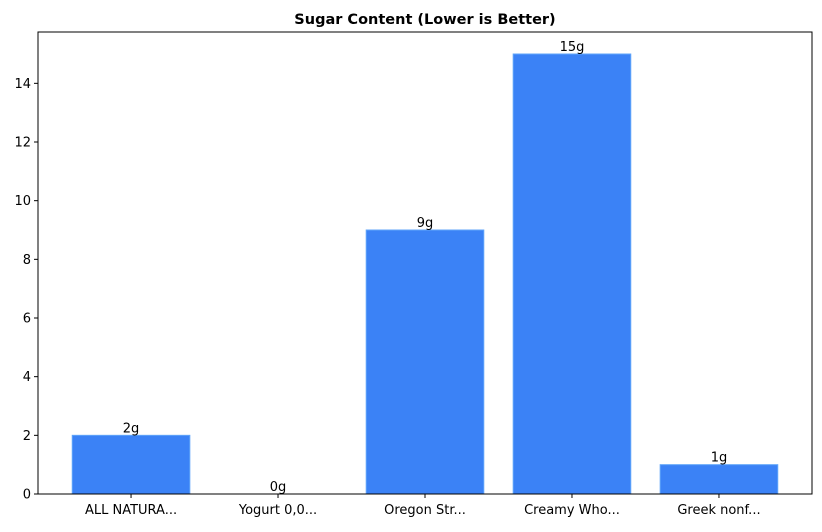  I want to click on y-tick-label: 12, so click(22, 143).